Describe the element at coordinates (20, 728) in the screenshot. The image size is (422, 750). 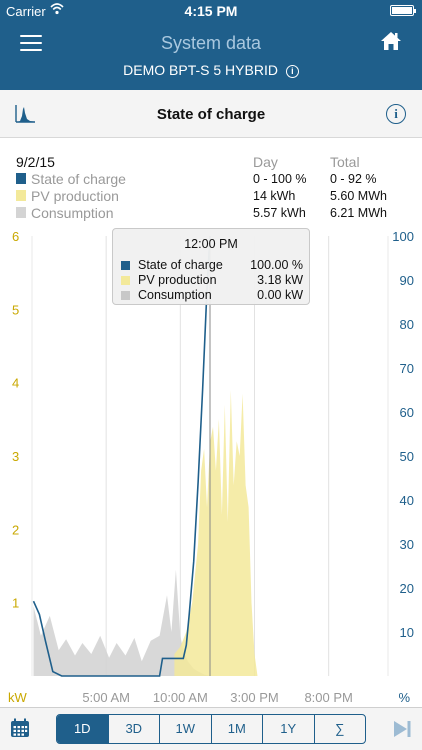
I see `calendar-icon` at that location.